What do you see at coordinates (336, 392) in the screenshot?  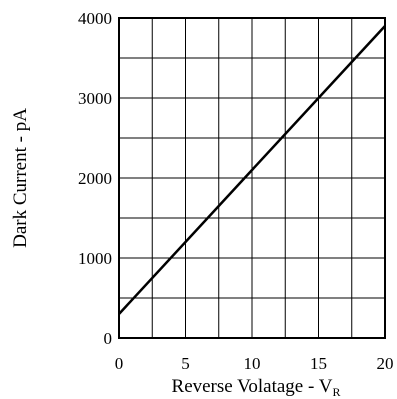 I see `x-axis-label-subscript: R` at bounding box center [336, 392].